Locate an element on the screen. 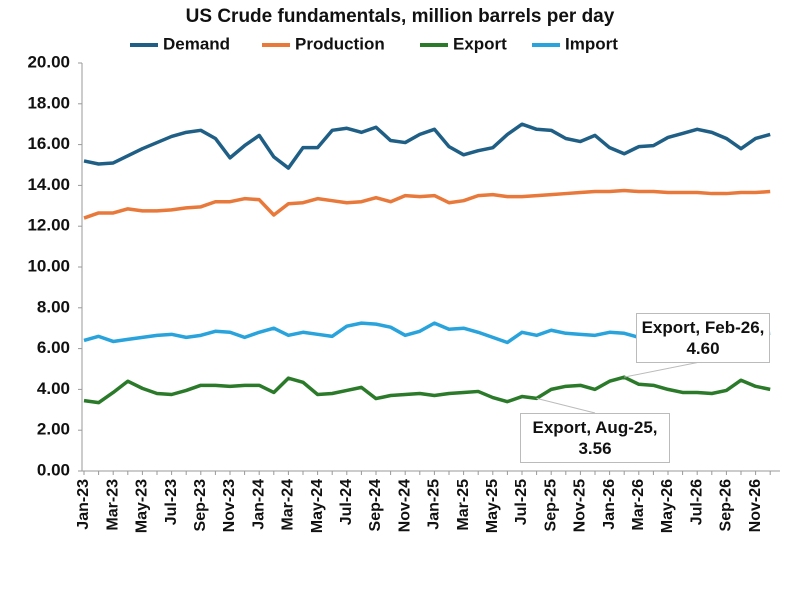 The image size is (800, 614). x-tick-label: Jan-25 is located at coordinates (434, 504).